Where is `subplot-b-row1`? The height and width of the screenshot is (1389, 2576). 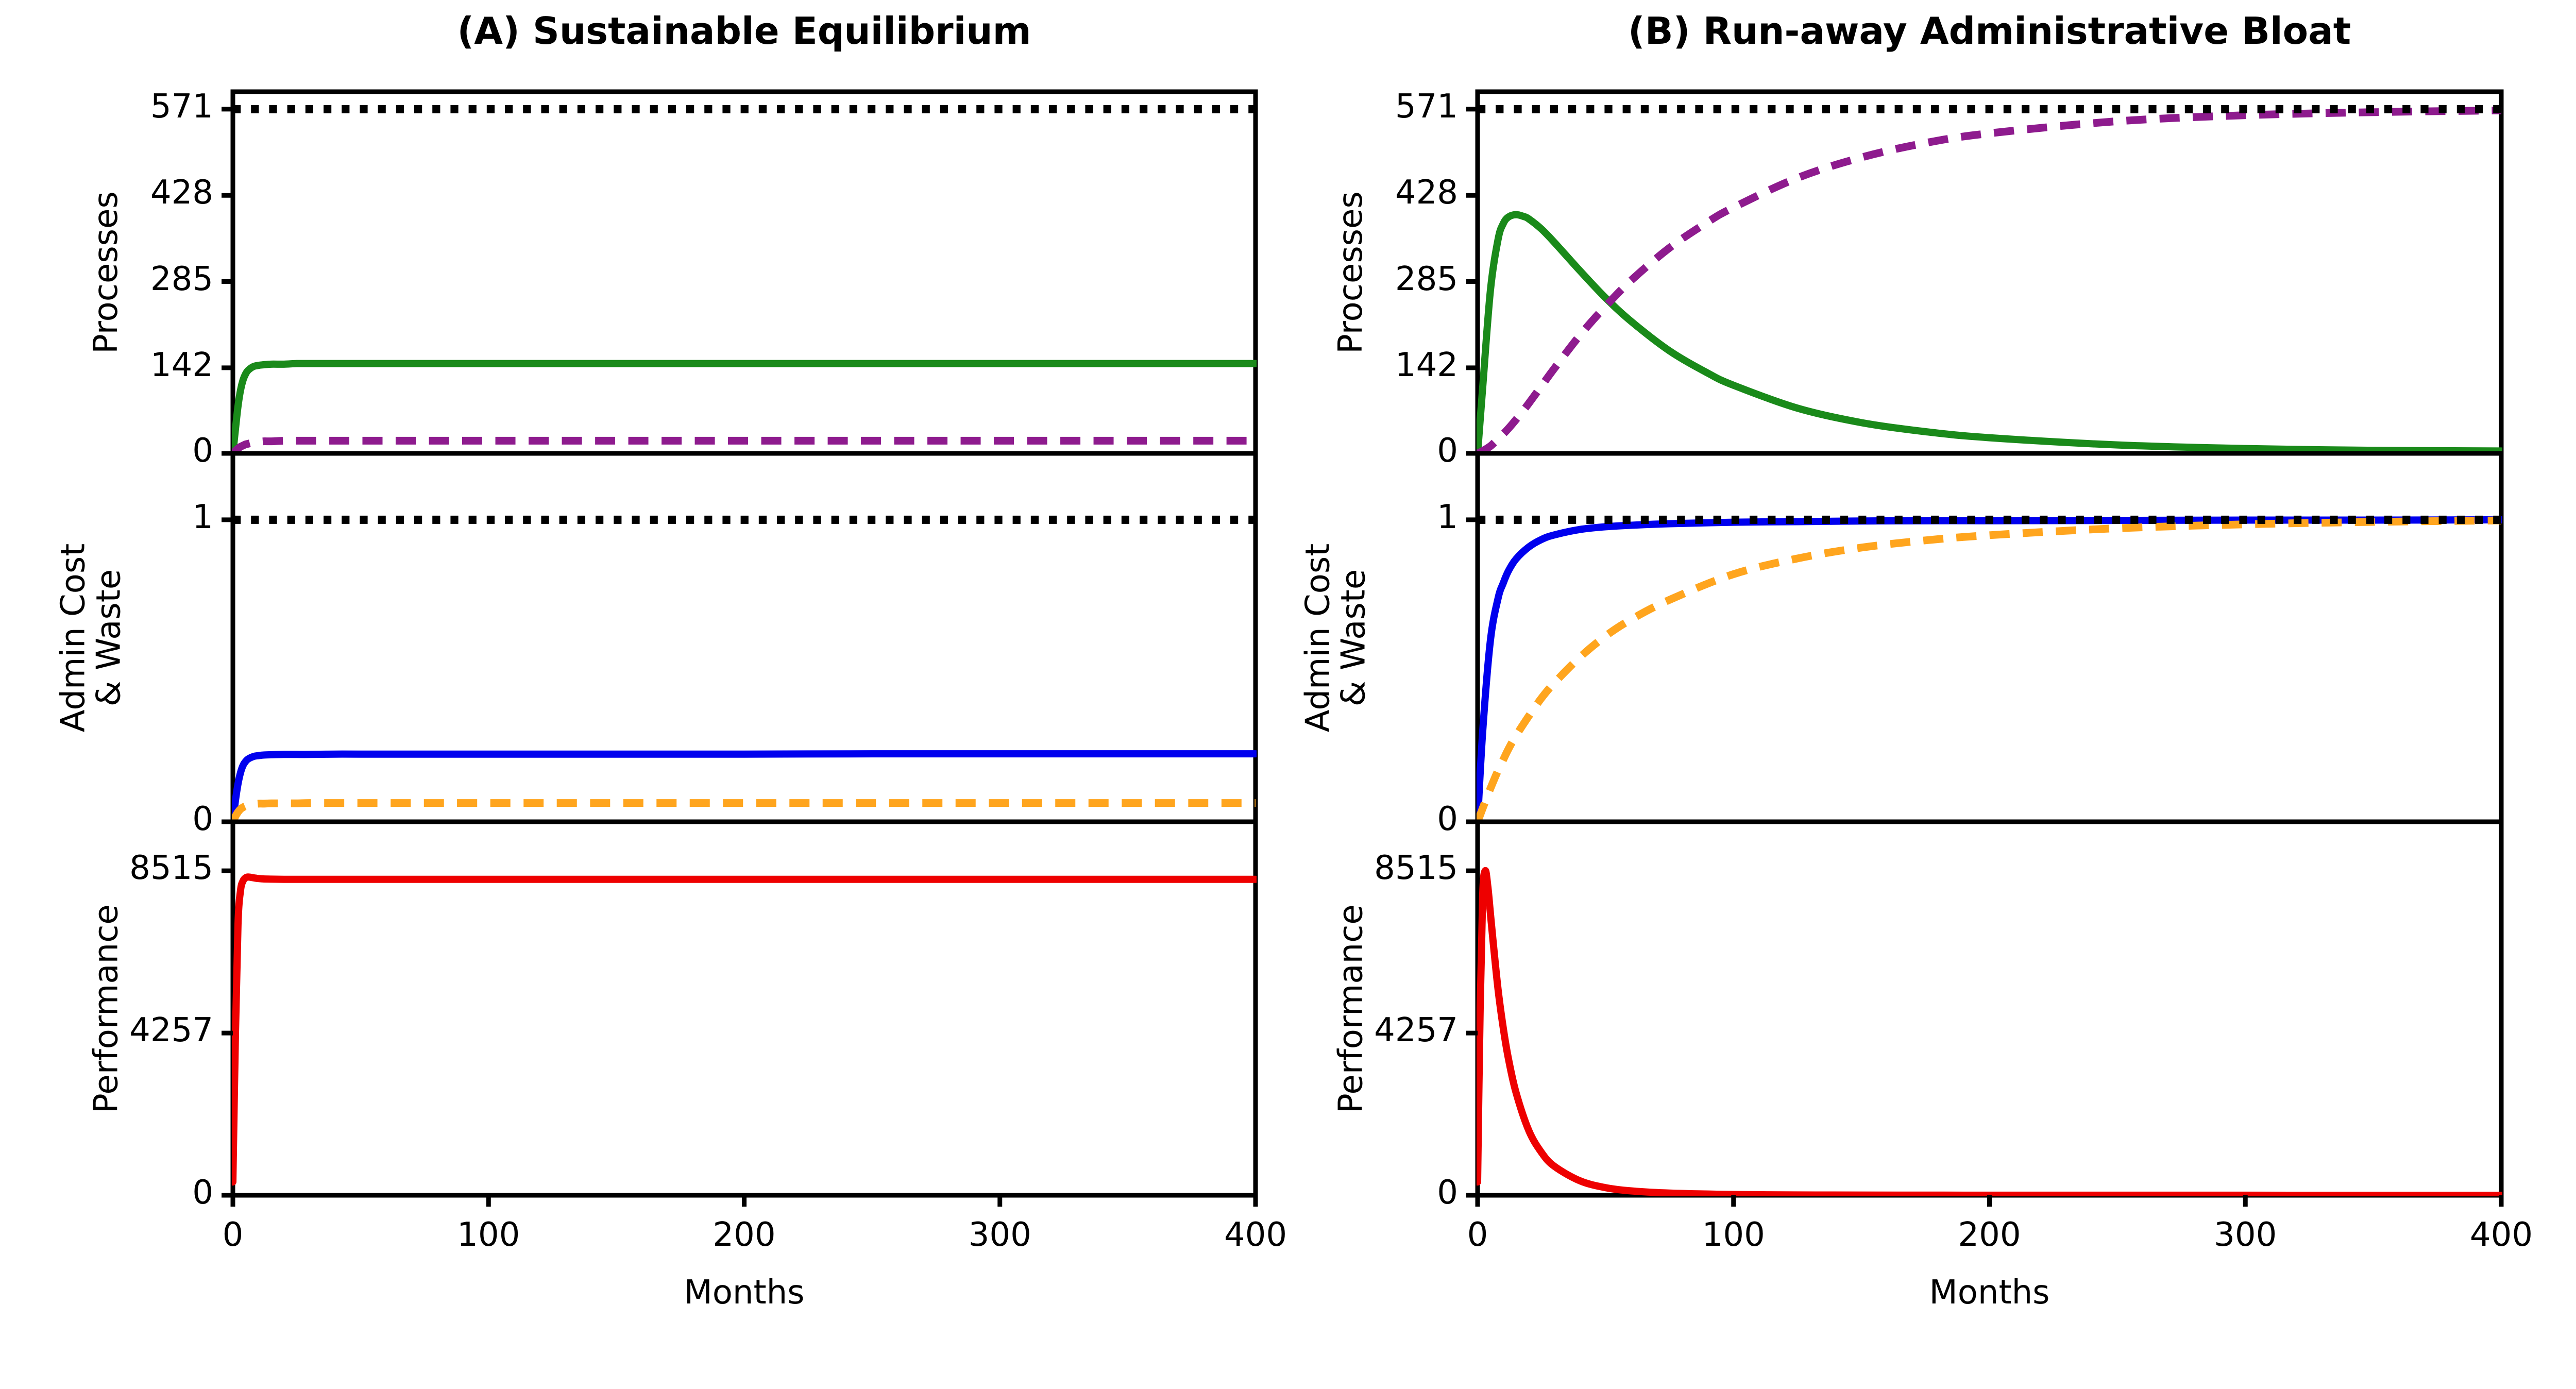 subplot-b-row1 is located at coordinates (1985, 637).